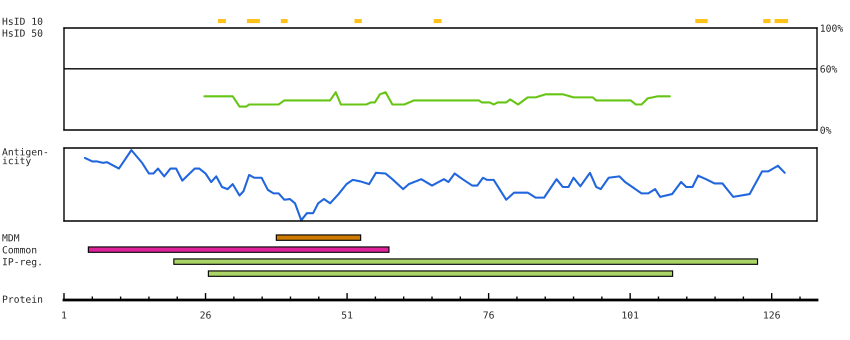 The height and width of the screenshot is (340, 850). I want to click on x-tick-label: 26, so click(205, 315).